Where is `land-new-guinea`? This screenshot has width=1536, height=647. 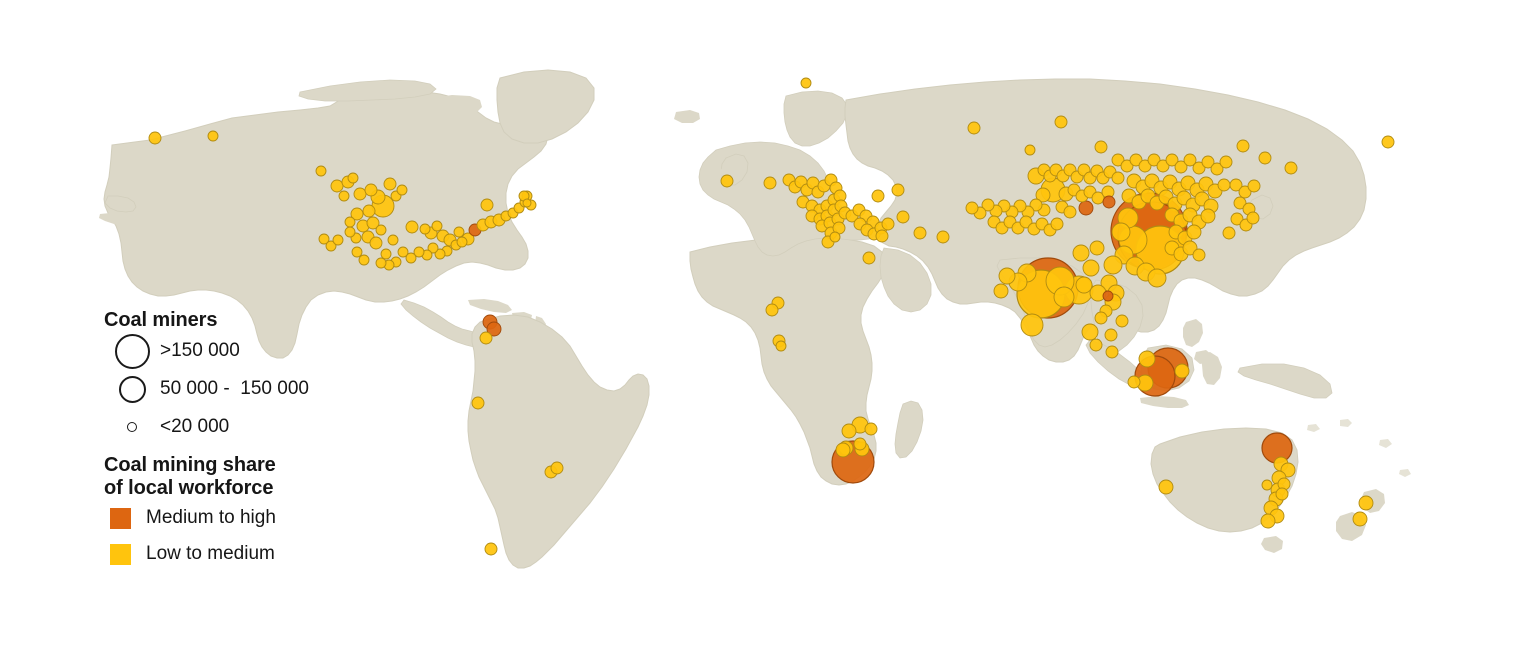
land-new-guinea is located at coordinates (1285, 381).